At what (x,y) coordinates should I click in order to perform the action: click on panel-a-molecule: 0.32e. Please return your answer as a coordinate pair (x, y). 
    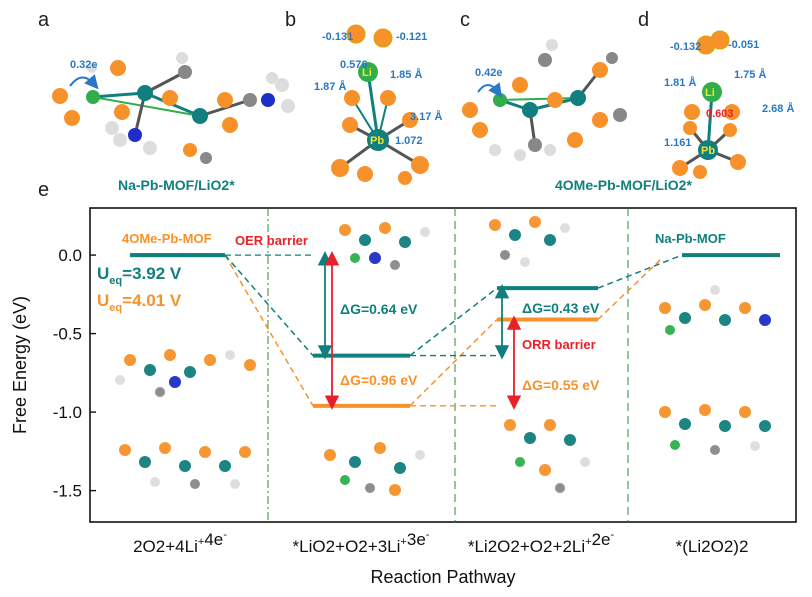
    Looking at the image, I should click on (173, 108).